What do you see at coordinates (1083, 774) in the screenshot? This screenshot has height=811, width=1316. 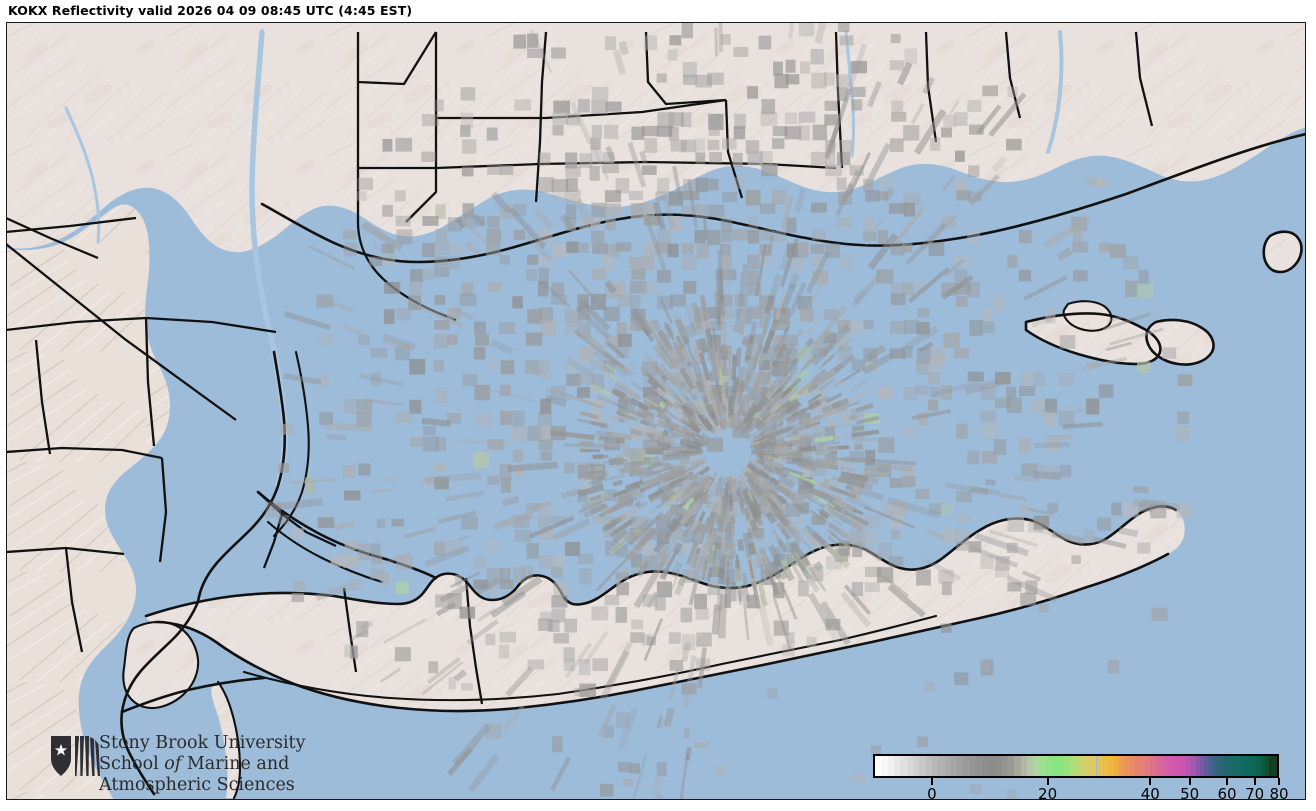 I see `reflectivity-colorbar: 0 20 40 50 60 70 80` at bounding box center [1083, 774].